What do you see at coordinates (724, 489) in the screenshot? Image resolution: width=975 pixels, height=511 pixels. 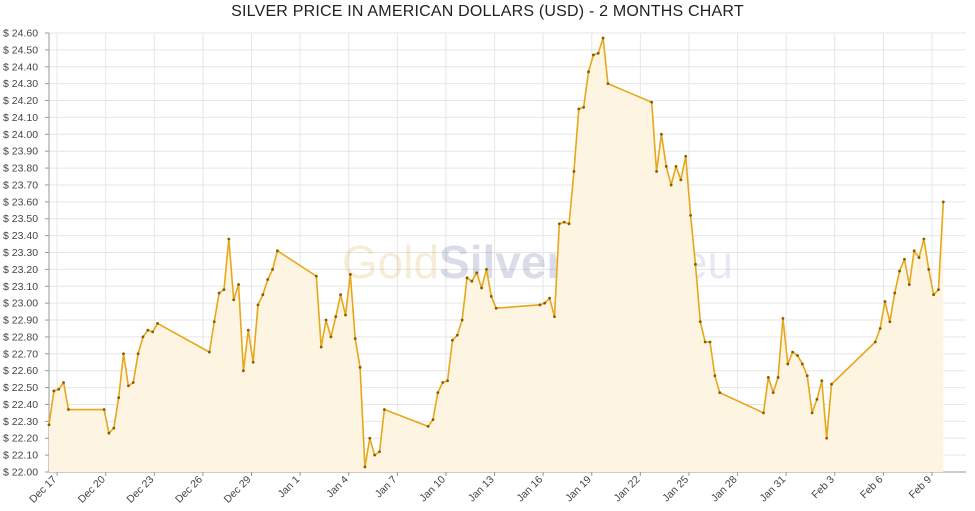 I see `x-tick-label: Jan 28` at bounding box center [724, 489].